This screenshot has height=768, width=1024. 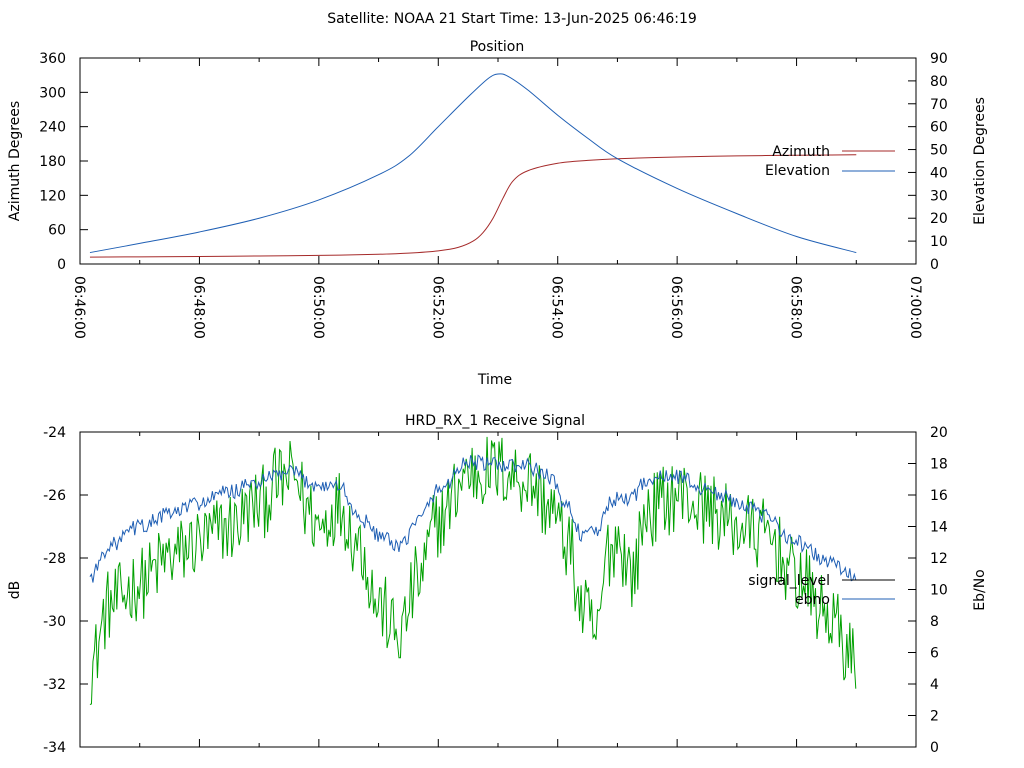 What do you see at coordinates (934, 654) in the screenshot?
I see `signal-y2-tick-label: 6` at bounding box center [934, 654].